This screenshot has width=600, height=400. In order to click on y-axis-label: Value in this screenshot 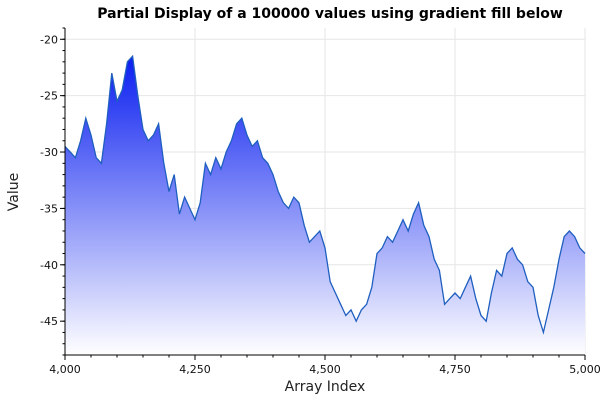, I will do `click(14, 192)`.